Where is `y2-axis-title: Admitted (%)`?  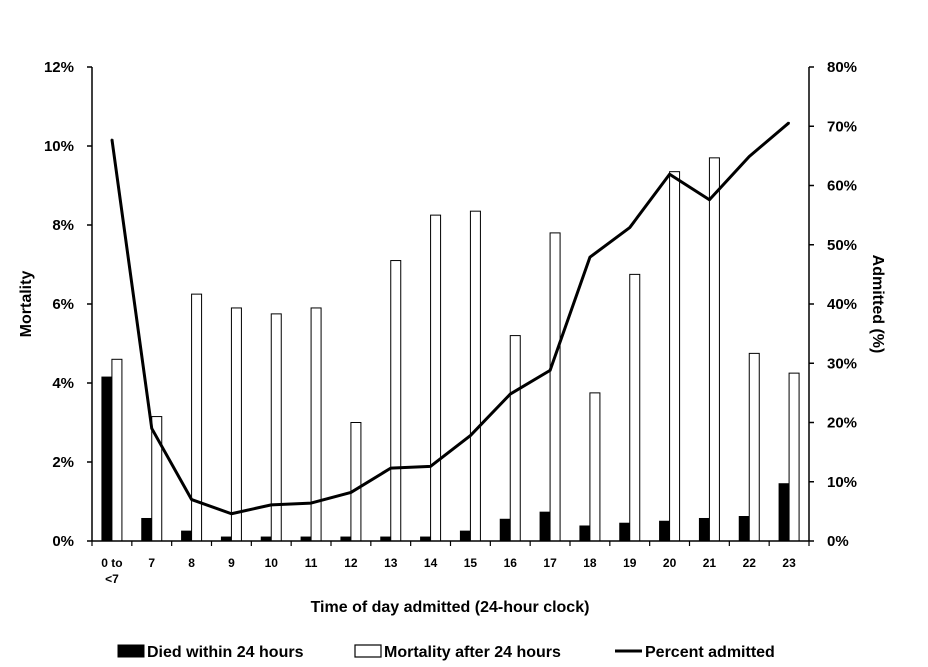 y2-axis-title: Admitted (%) is located at coordinates (877, 304).